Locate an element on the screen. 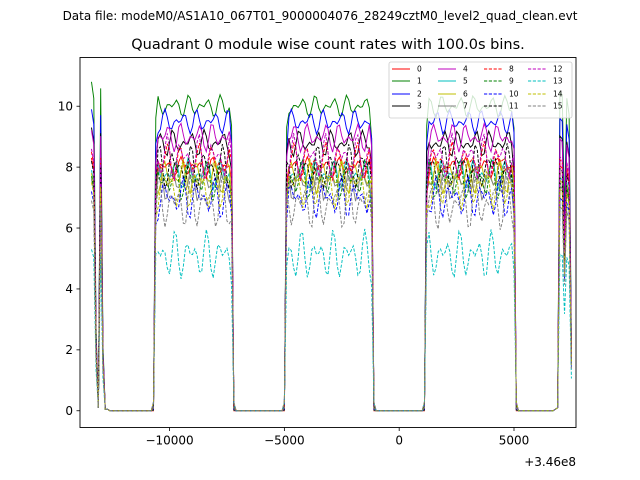 This screenshot has width=640, height=480. legend-label-4: 4 is located at coordinates (465, 69).